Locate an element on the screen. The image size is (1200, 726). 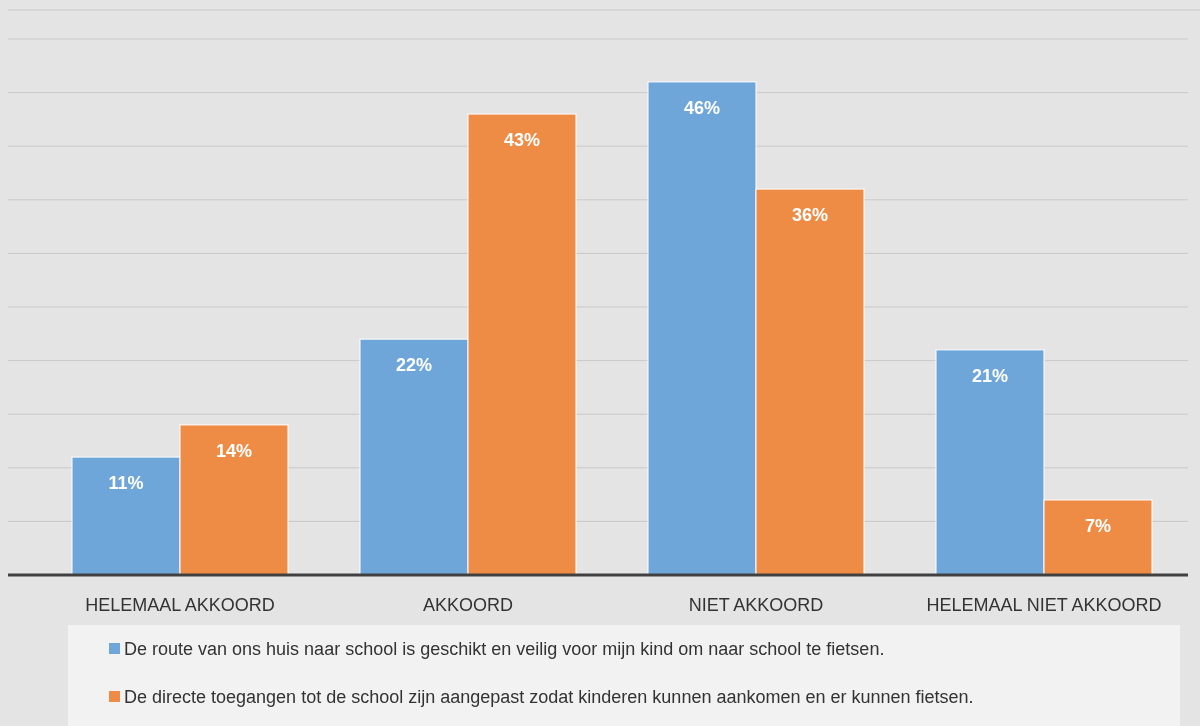
data-label: 7% is located at coordinates (1098, 525).